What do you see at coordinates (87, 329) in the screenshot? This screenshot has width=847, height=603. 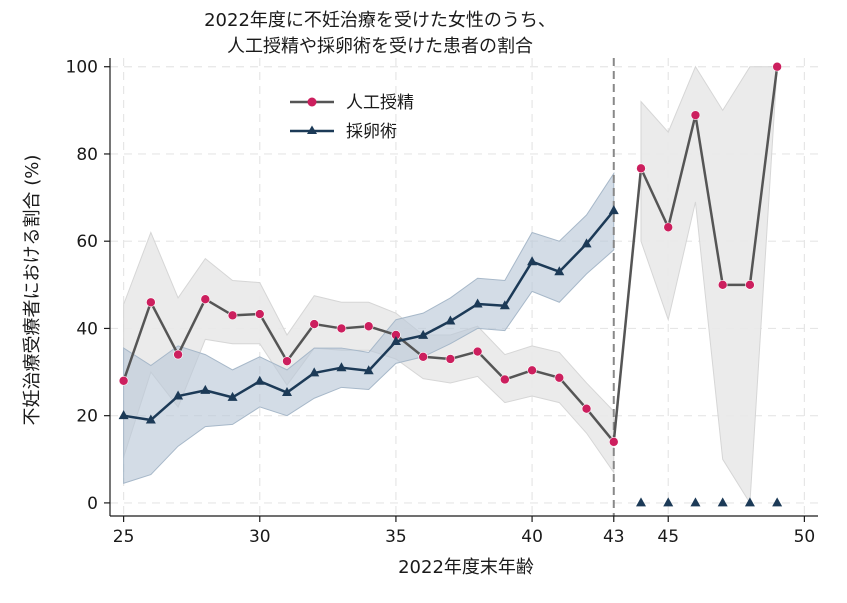 I see `y-tick-label-40: 40` at bounding box center [87, 329].